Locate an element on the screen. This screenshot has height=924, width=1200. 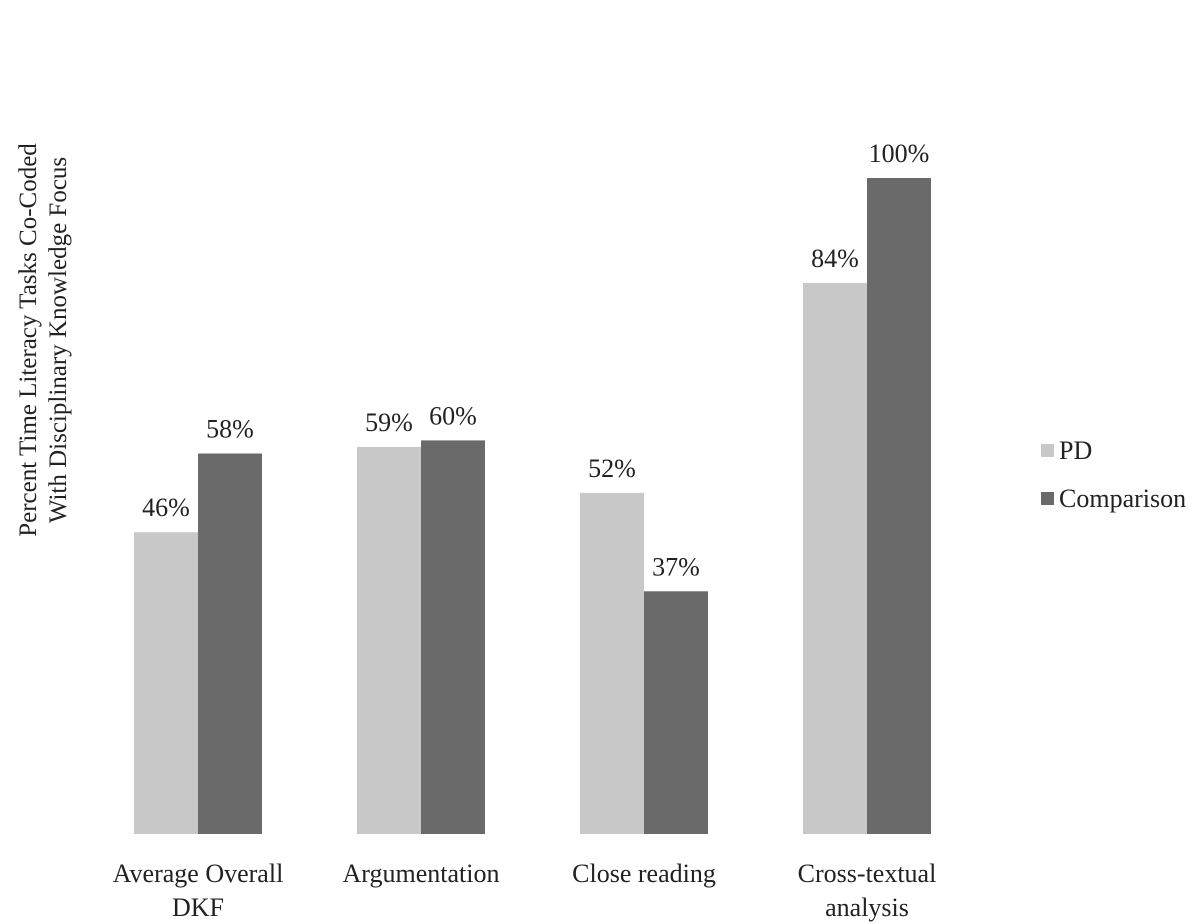
data-label-comparison-3: 37% is located at coordinates (676, 566).